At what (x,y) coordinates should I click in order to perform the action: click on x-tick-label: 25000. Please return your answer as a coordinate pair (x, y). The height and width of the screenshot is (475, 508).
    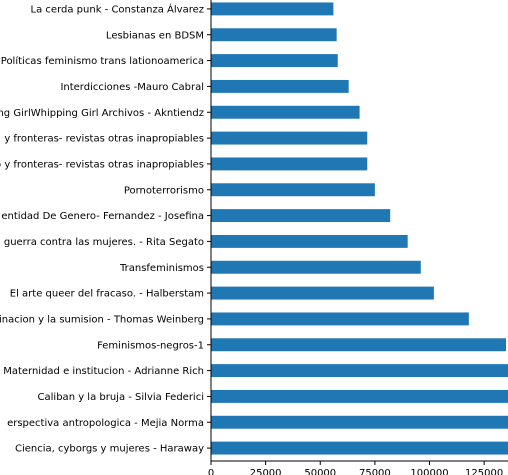
    Looking at the image, I should click on (266, 471).